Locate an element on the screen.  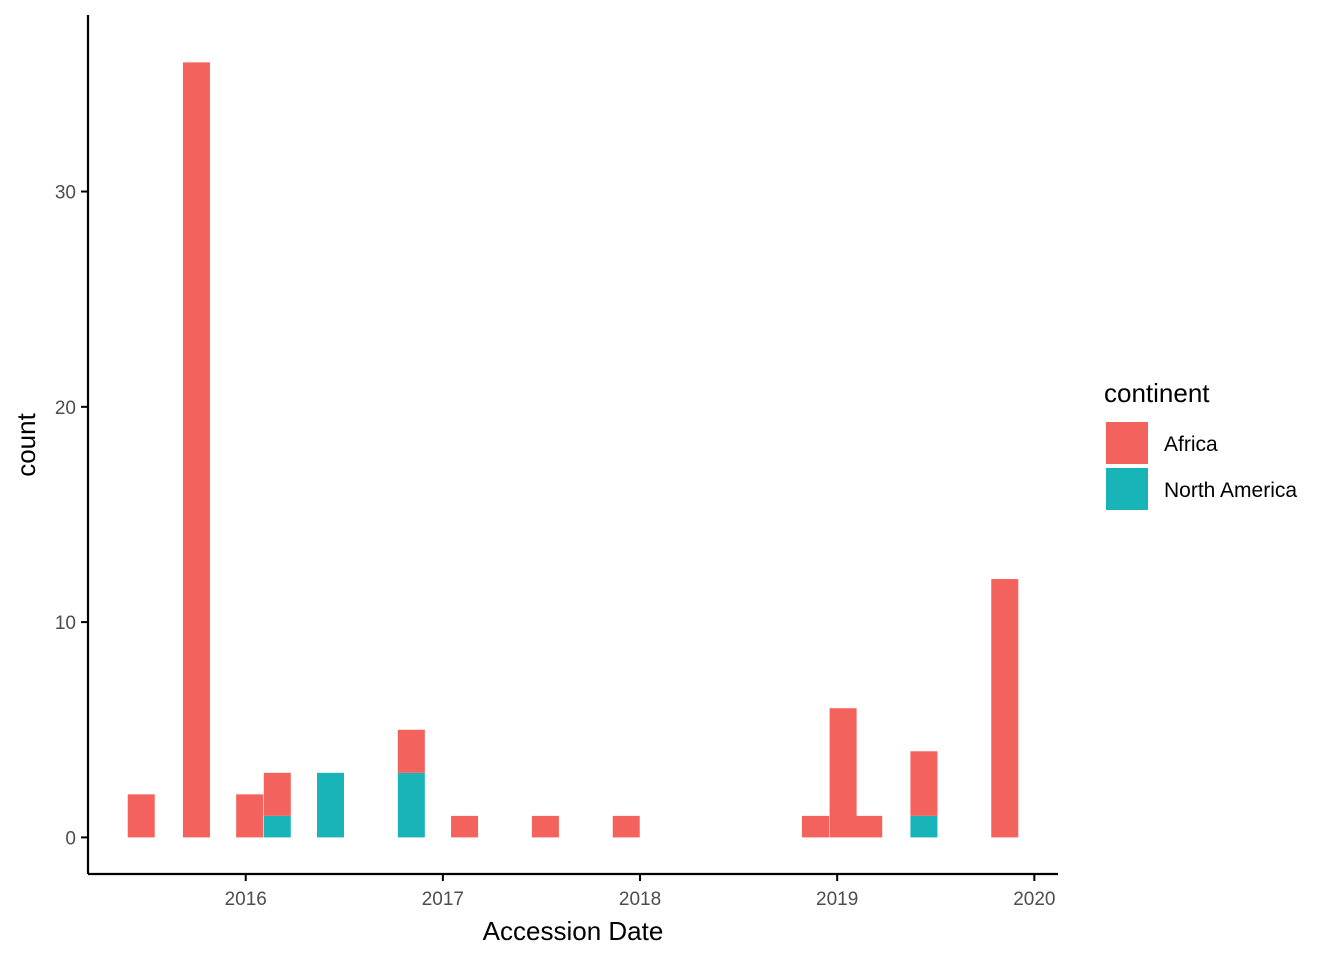
legend-swatch-north-america is located at coordinates (1127, 489).